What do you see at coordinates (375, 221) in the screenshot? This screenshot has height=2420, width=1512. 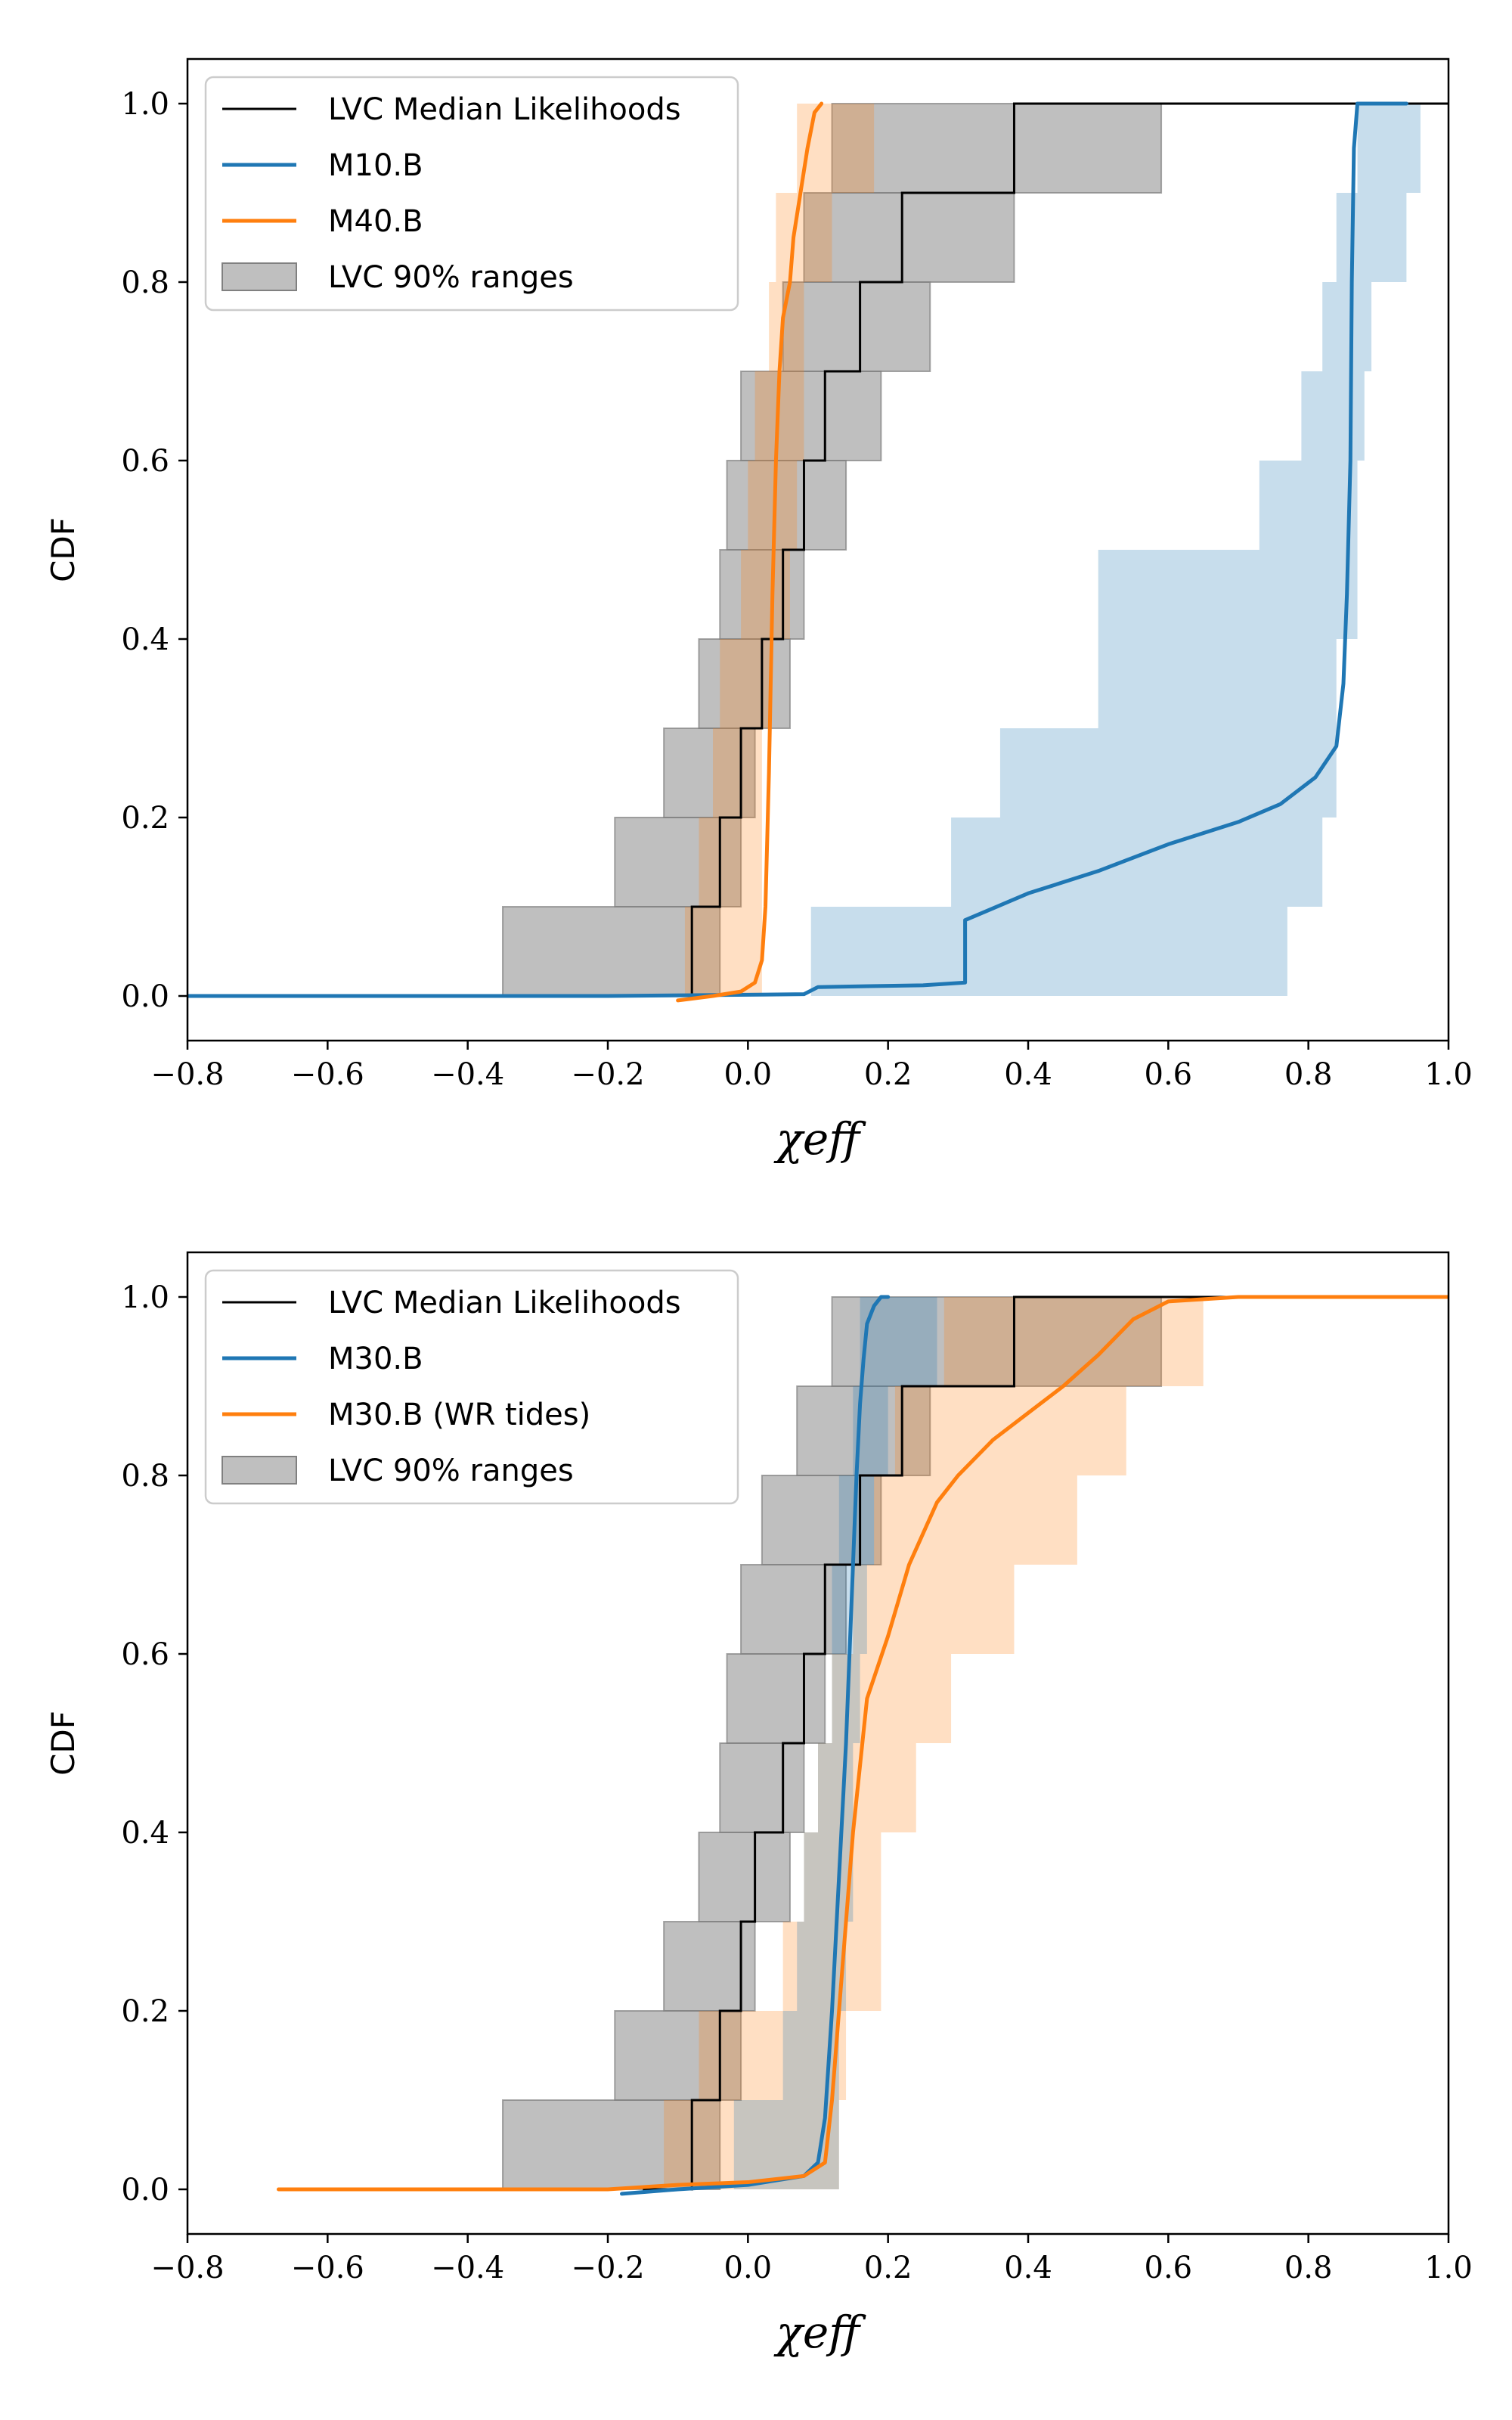 I see `legend-label: M40.B` at bounding box center [375, 221].